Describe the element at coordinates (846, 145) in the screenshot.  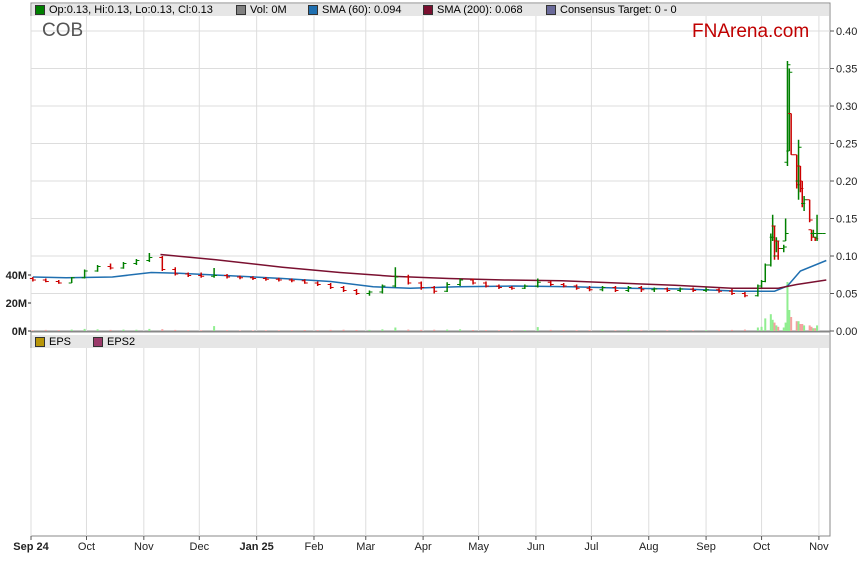
I see `y-tick-label: 0.25` at that location.